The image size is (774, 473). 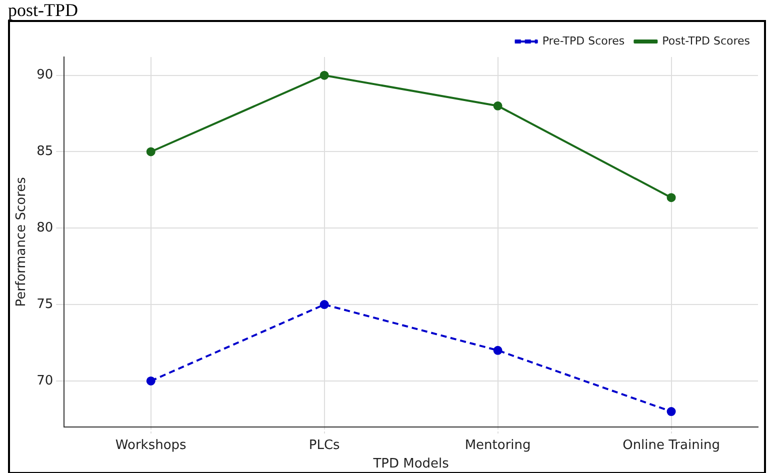 What do you see at coordinates (45, 380) in the screenshot?
I see `y-tick-label: 70` at bounding box center [45, 380].